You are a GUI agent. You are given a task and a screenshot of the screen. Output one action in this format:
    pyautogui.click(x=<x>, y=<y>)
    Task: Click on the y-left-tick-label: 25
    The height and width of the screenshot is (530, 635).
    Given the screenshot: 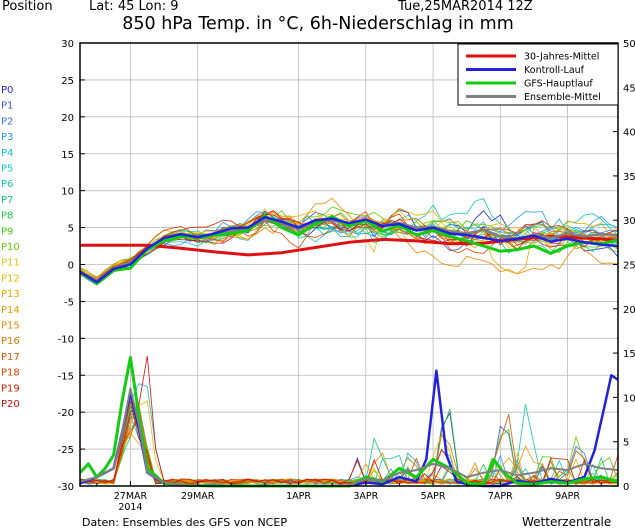 What is the action you would take?
    pyautogui.click(x=67, y=81)
    